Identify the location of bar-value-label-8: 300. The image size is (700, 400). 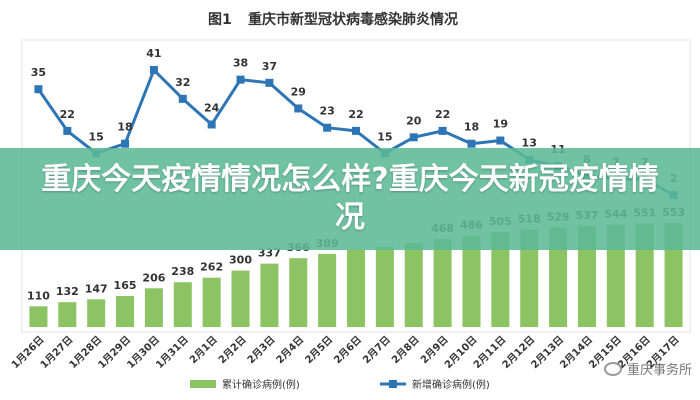
(240, 260).